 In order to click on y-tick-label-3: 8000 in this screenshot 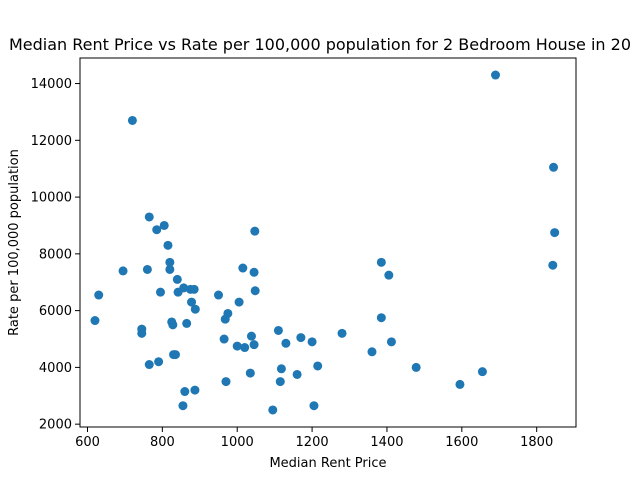, I will do `click(55, 254)`.